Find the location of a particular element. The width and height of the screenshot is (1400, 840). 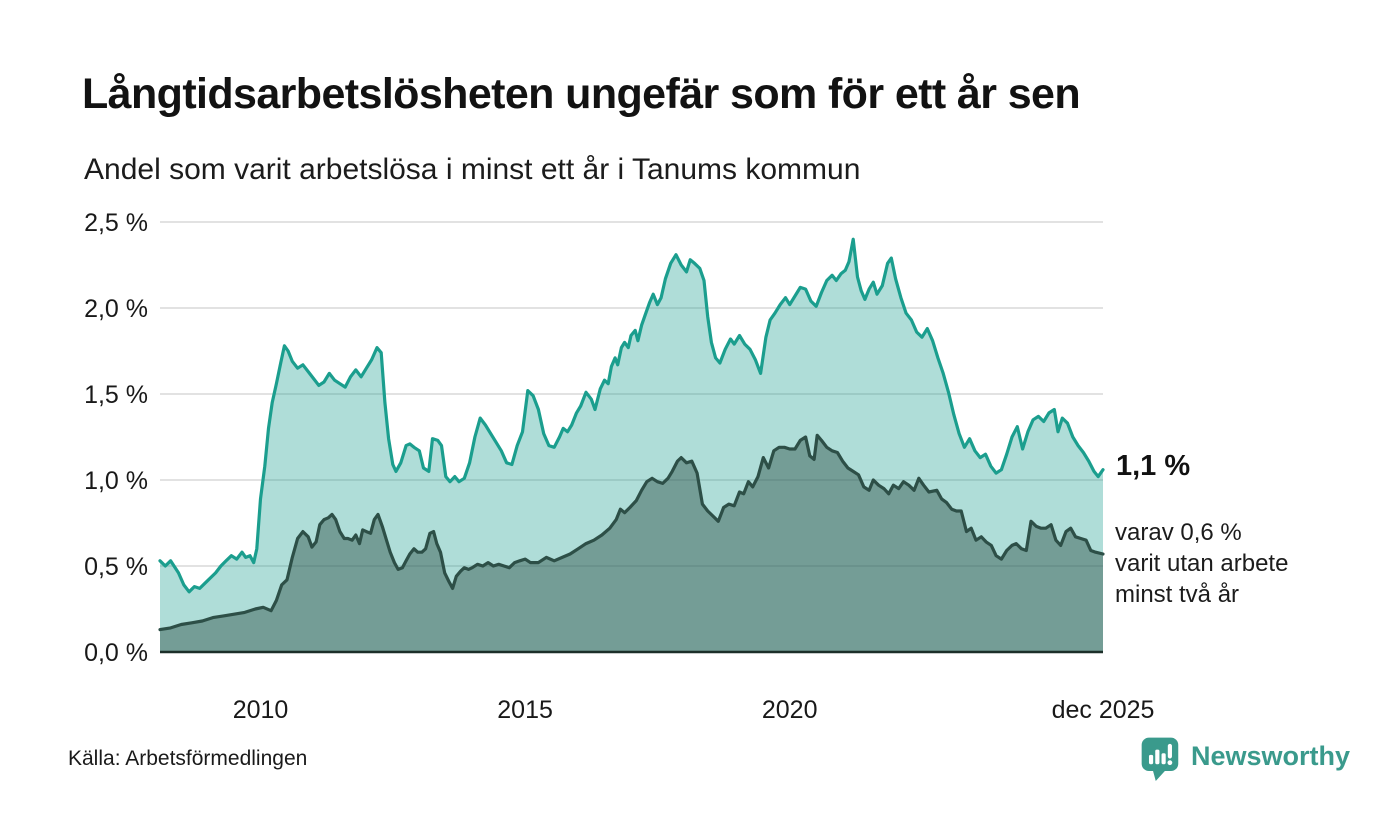

x-tick-label: dec 2025 is located at coordinates (1103, 710).